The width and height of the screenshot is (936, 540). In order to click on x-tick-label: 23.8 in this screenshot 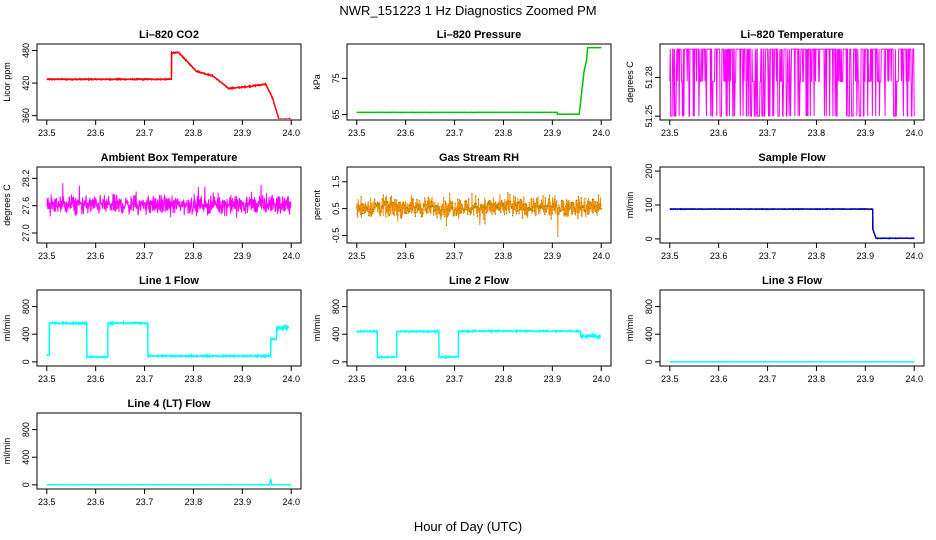, I will do `click(504, 256)`.